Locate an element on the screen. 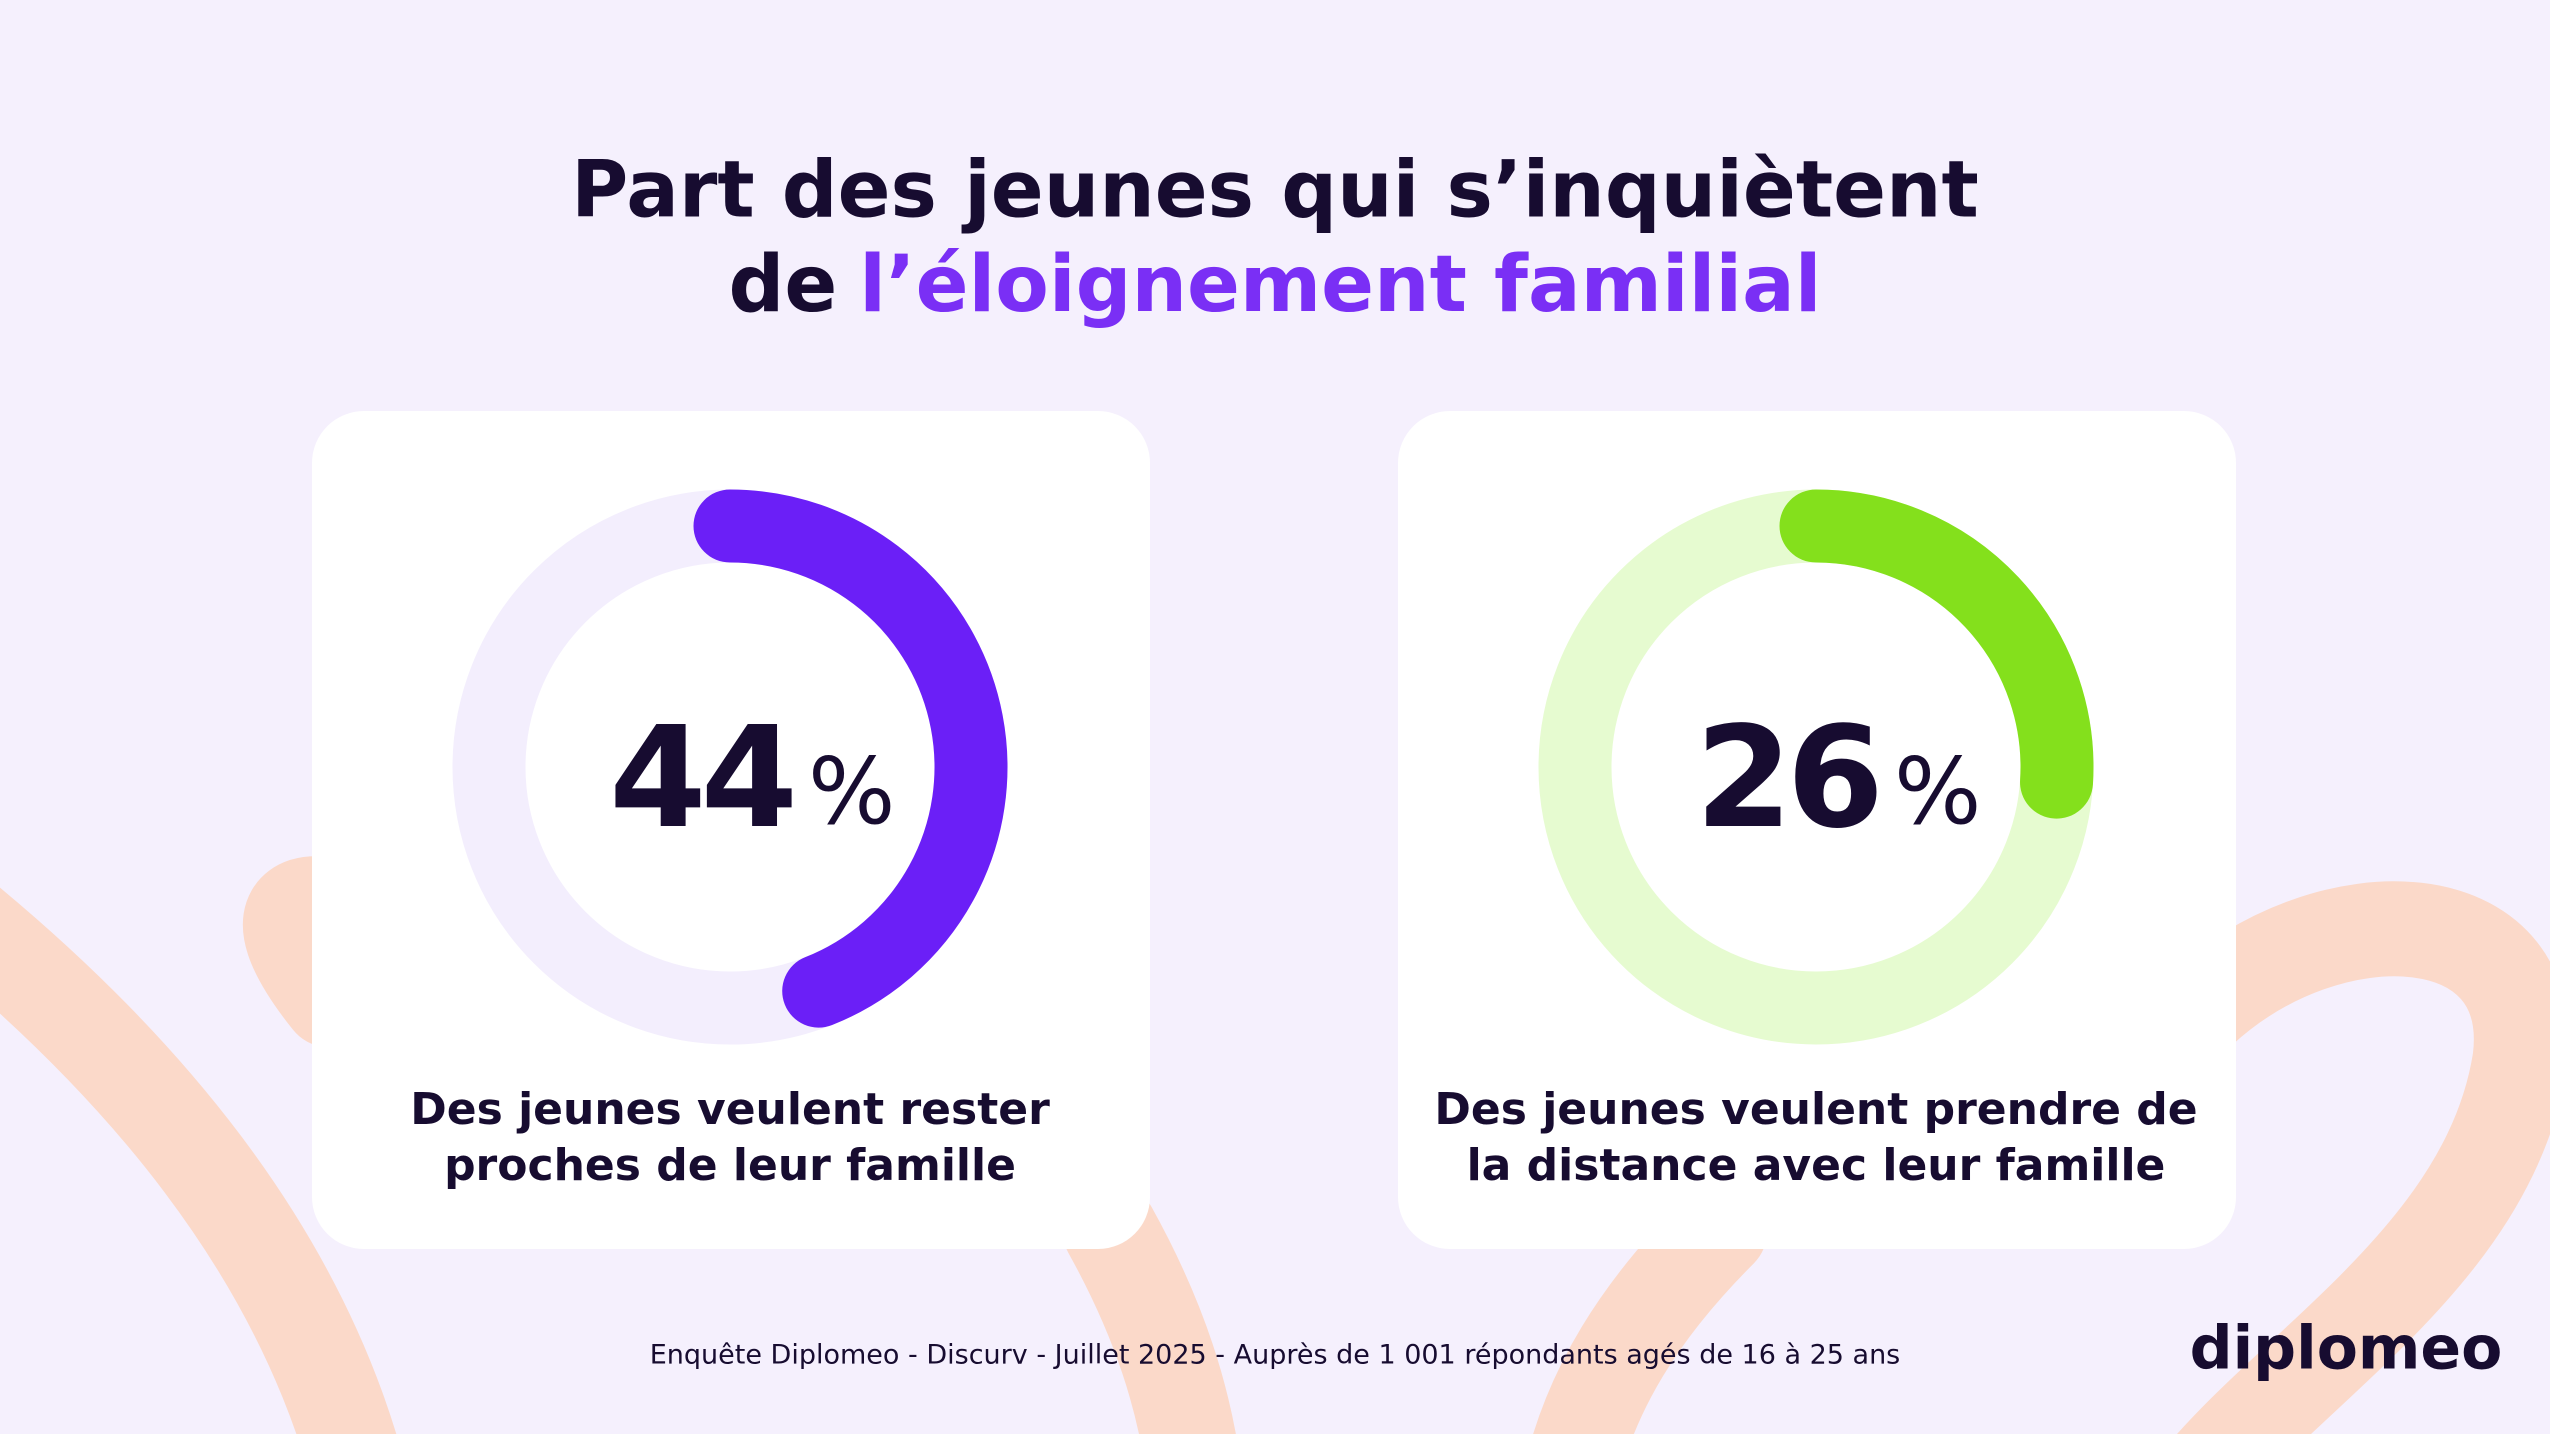 Image resolution: width=2550 pixels, height=1434 pixels. value-label: 26 is located at coordinates (1786, 778).